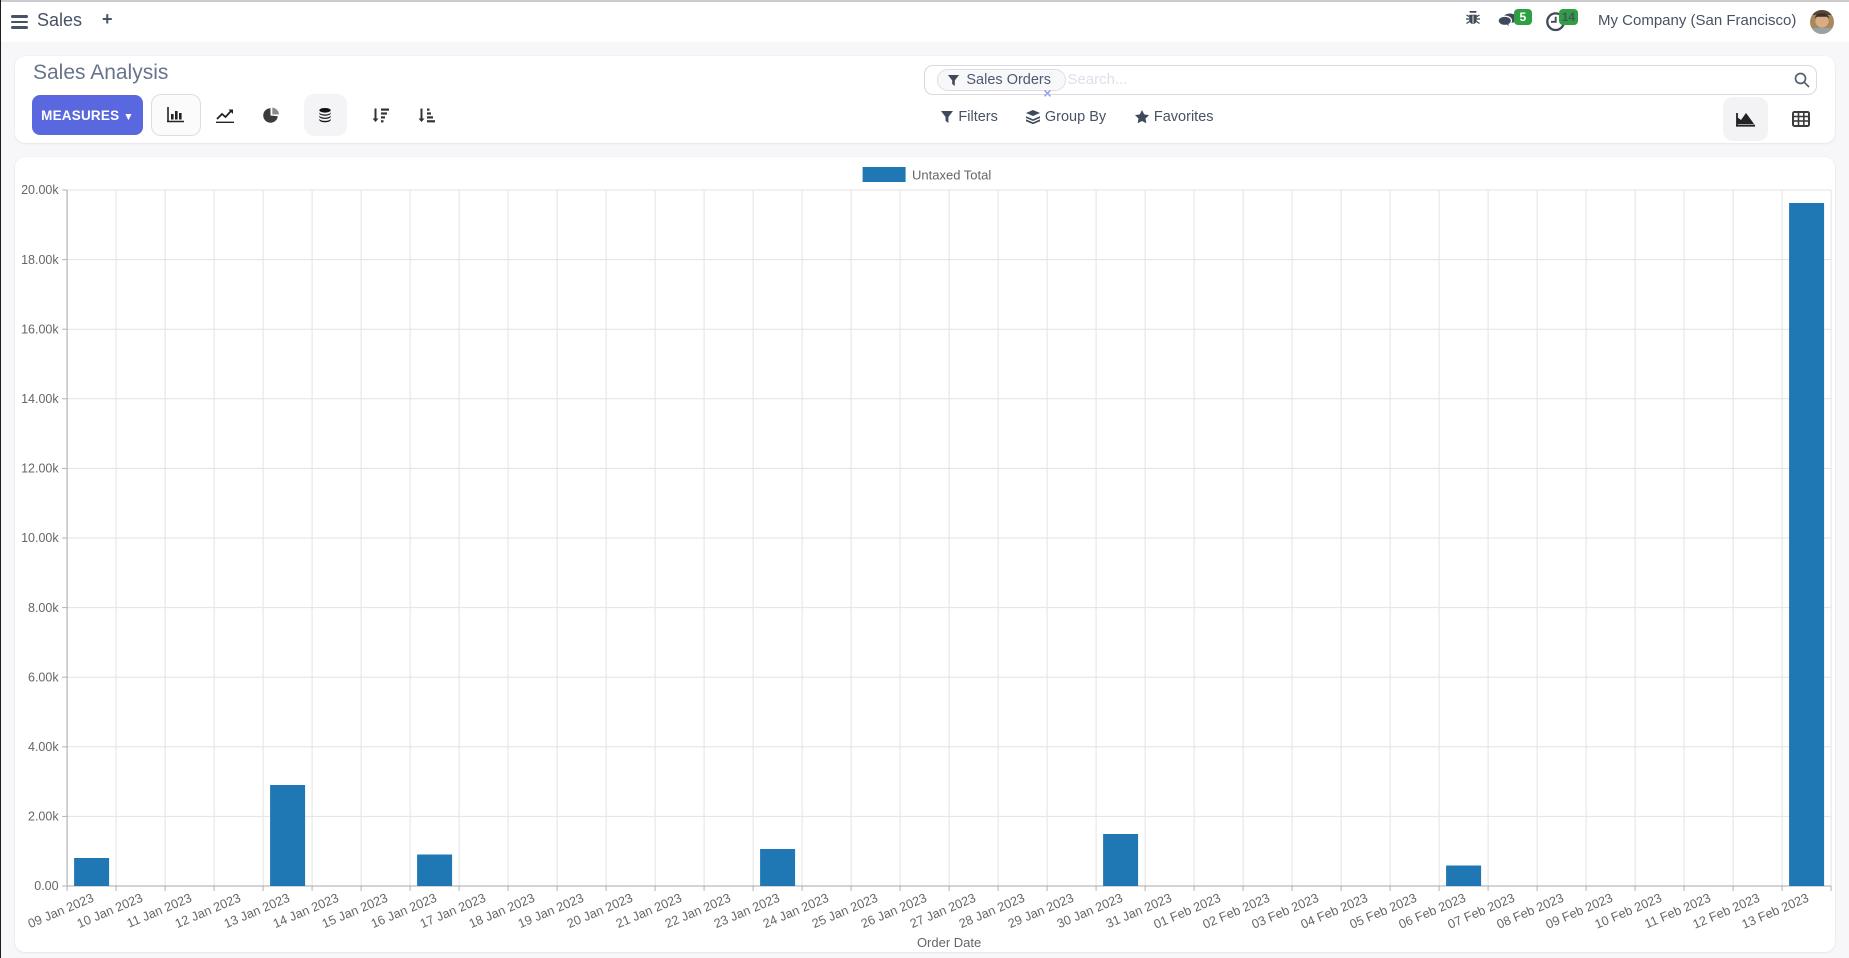 The image size is (1849, 958). What do you see at coordinates (40, 260) in the screenshot?
I see `svg-text: 18.00k` at bounding box center [40, 260].